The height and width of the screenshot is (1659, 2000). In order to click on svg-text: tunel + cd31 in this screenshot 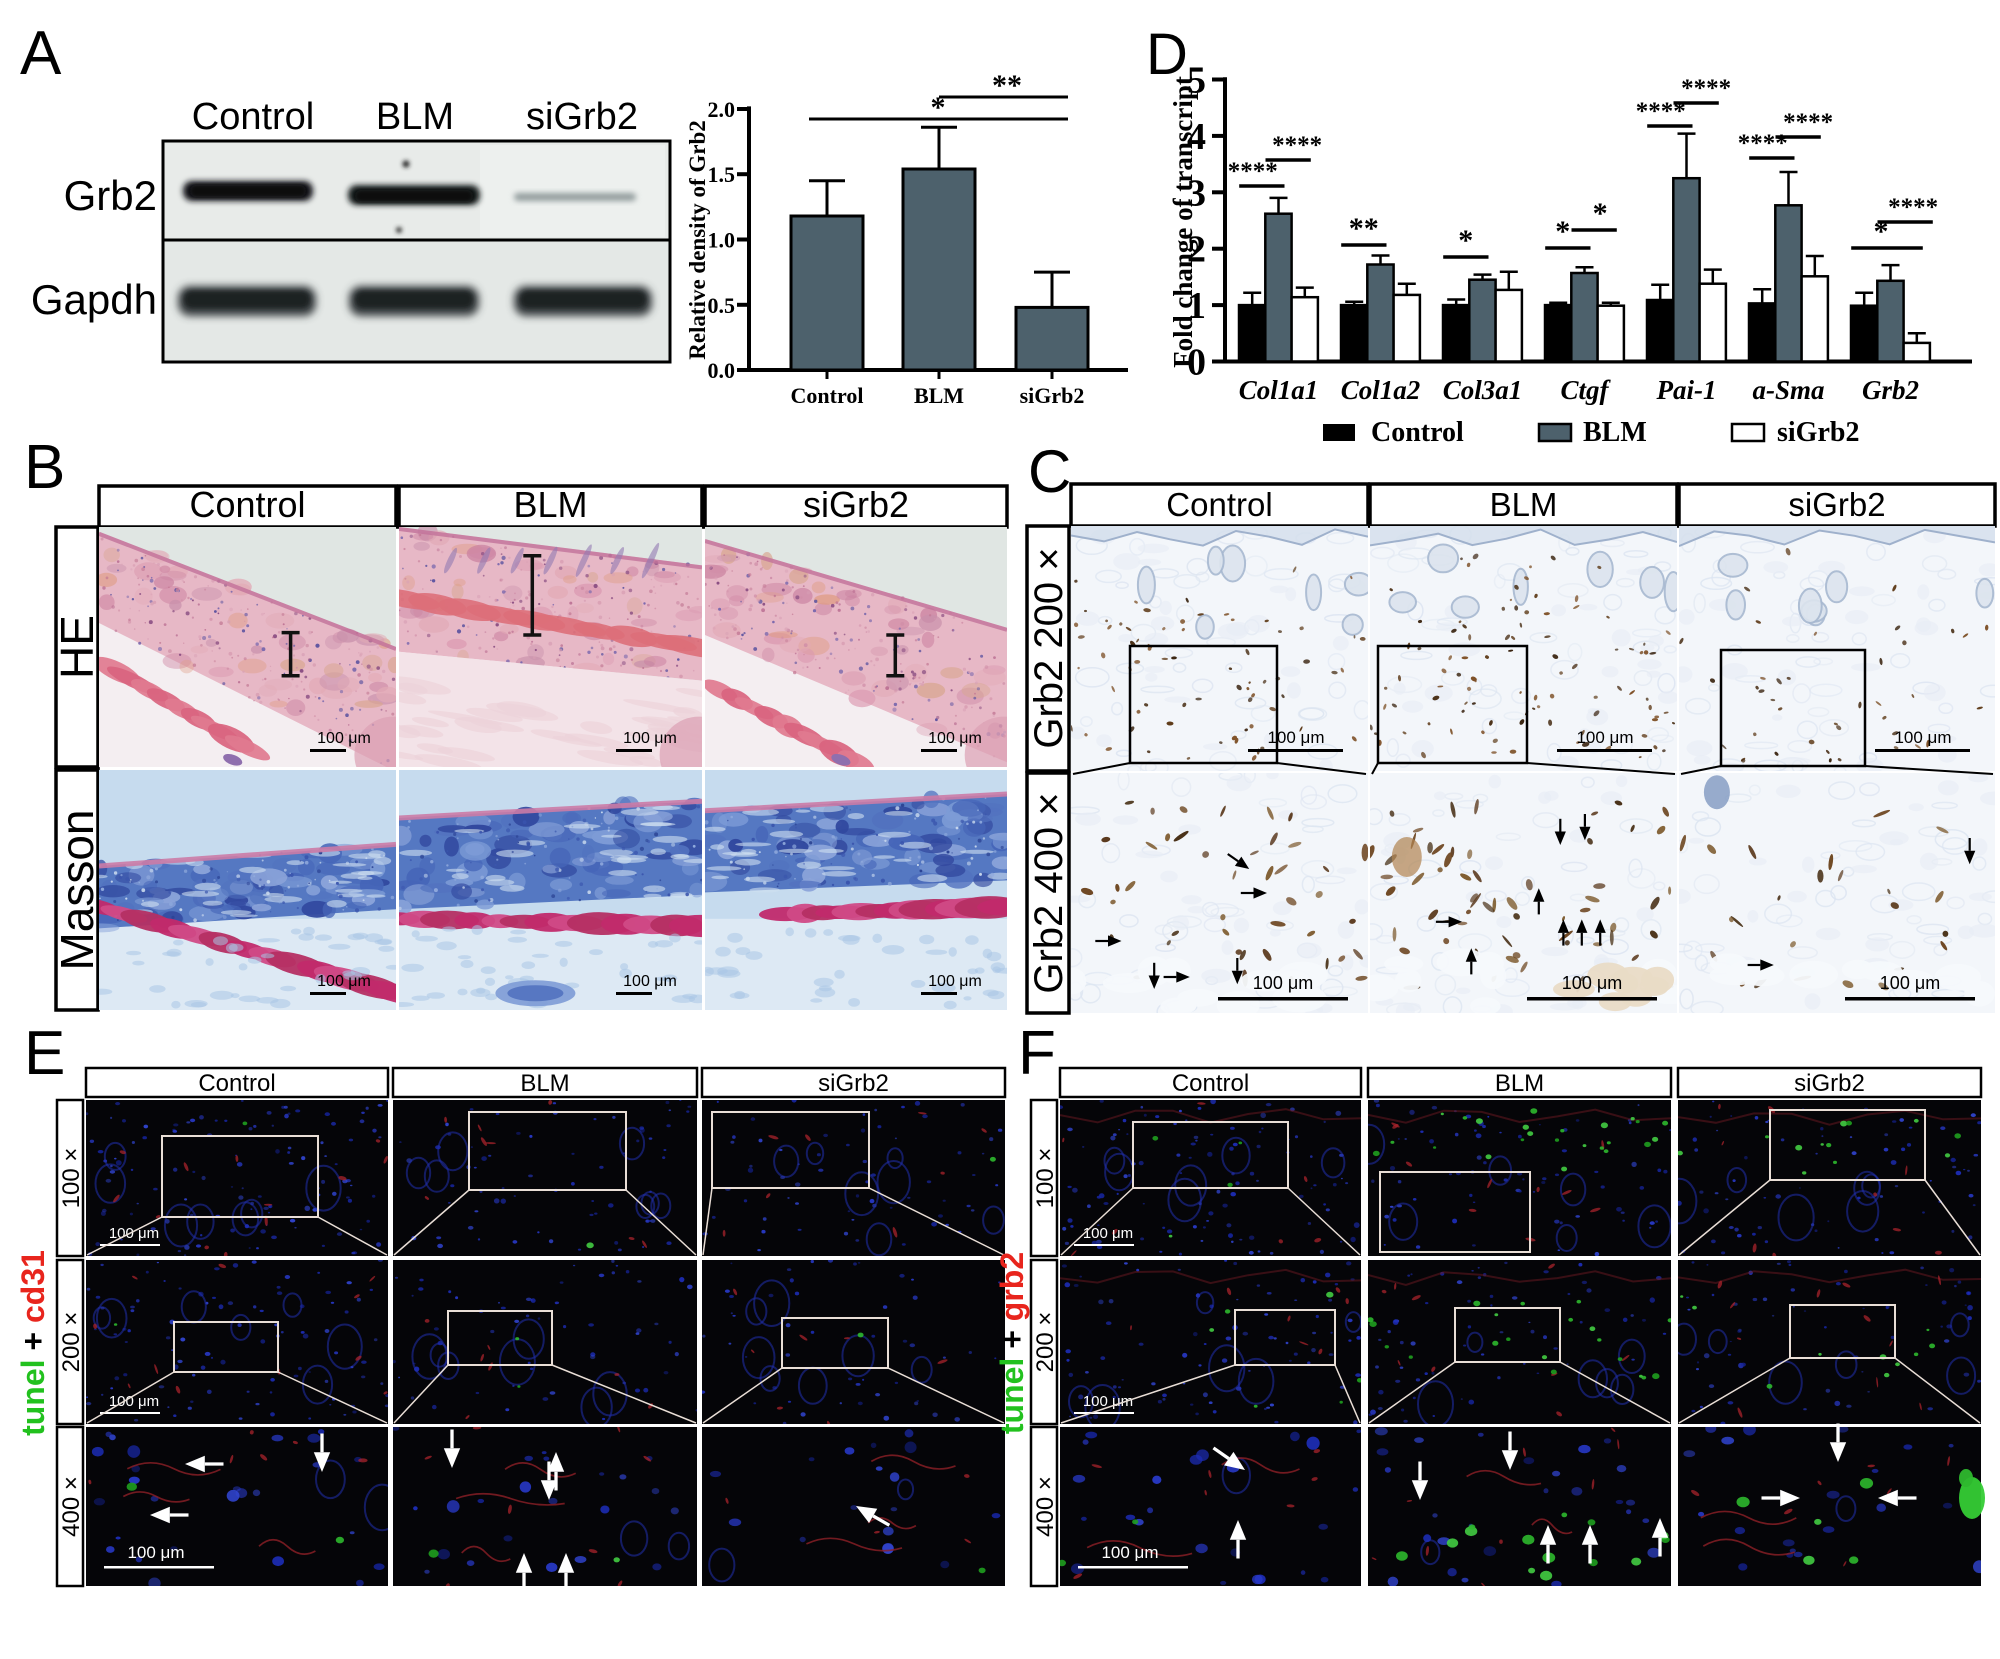, I will do `click(33, 1343)`.